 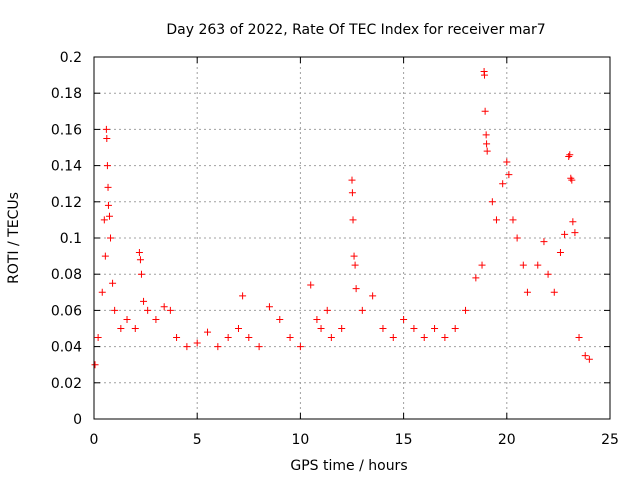 What do you see at coordinates (610, 440) in the screenshot?
I see `x-tick-label: 25` at bounding box center [610, 440].